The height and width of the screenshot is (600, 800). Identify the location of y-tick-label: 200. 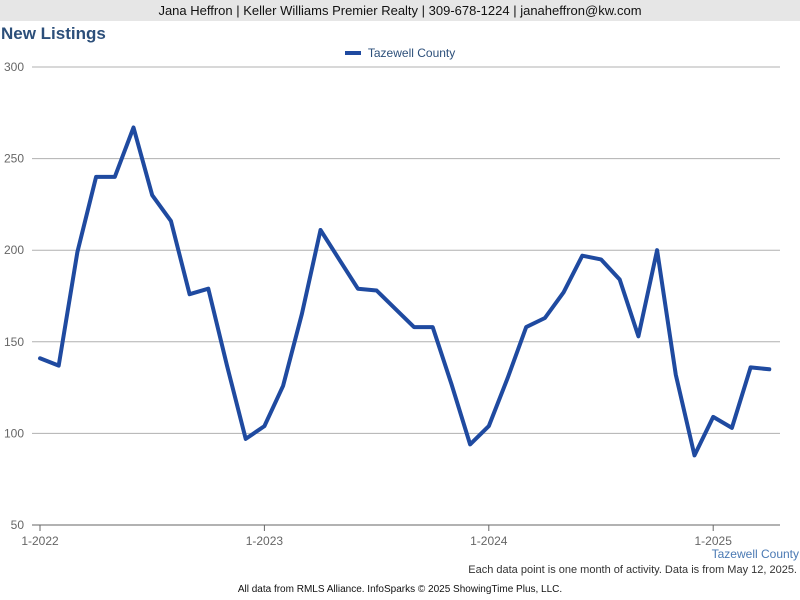
(14, 250).